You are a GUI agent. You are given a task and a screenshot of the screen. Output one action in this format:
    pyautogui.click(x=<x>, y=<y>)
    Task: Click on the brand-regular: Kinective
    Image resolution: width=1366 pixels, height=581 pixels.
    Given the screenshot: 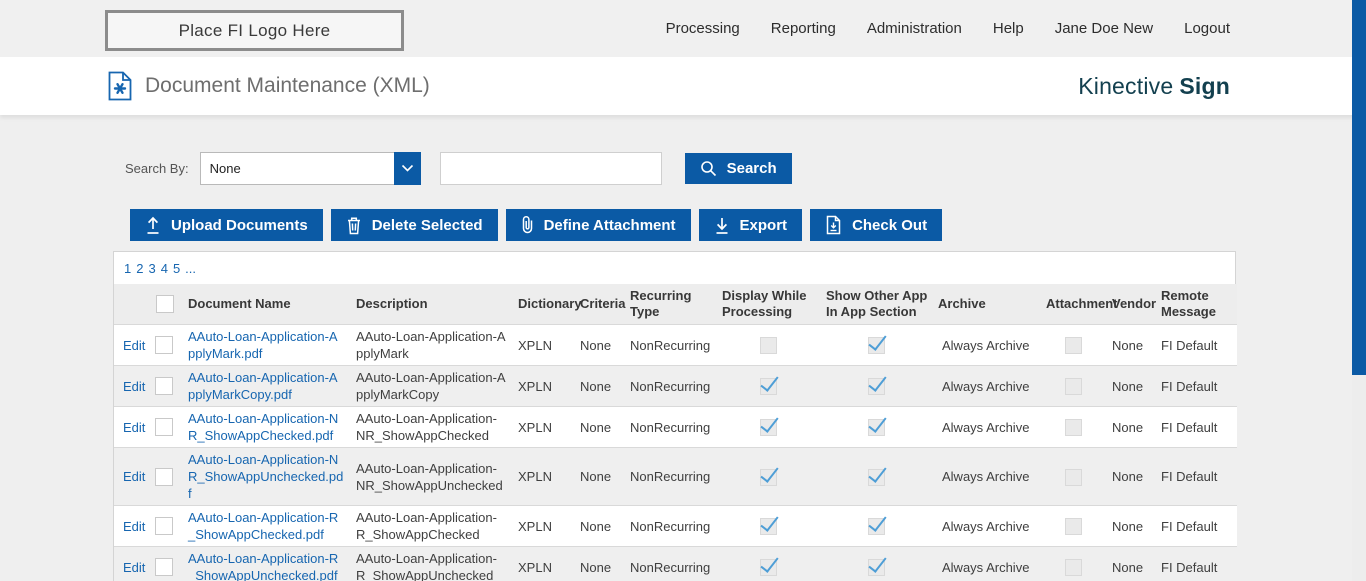 What is the action you would take?
    pyautogui.click(x=1126, y=85)
    